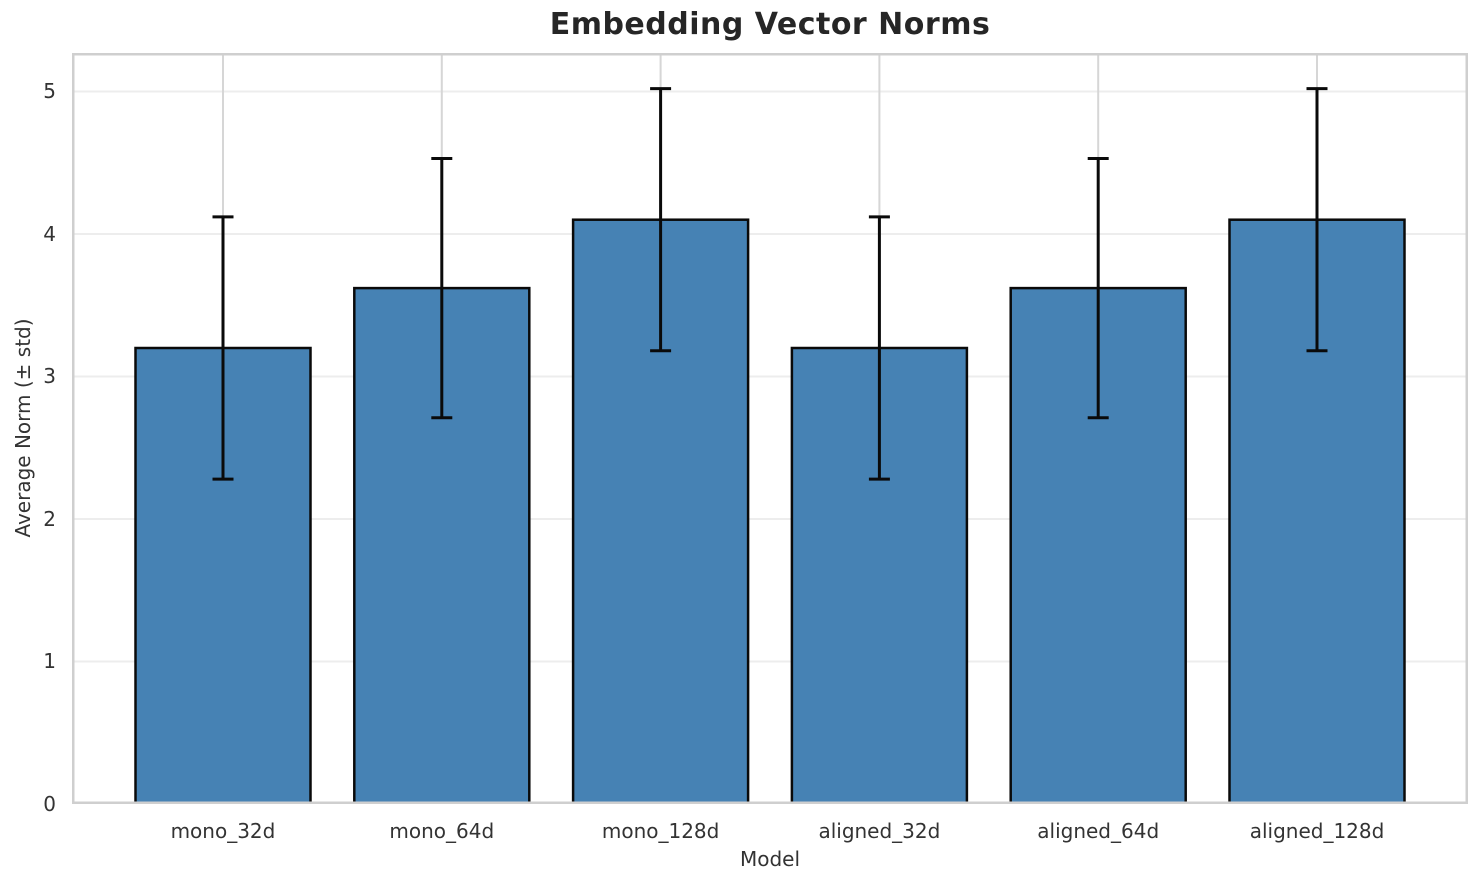 The image size is (1483, 885). Describe the element at coordinates (23, 428) in the screenshot. I see `y-axis-label: Average Norm (± std)` at that location.